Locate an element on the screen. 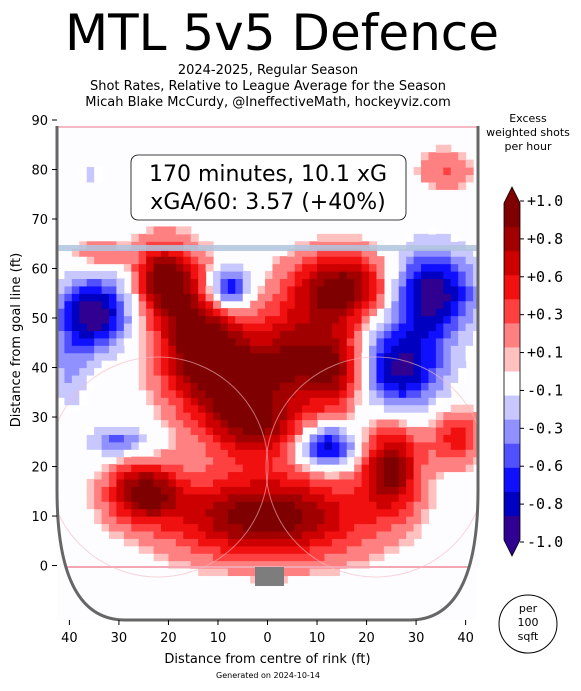 The image size is (581, 691). x-axis-label: Distance from centre of rink (ft) is located at coordinates (267, 659).